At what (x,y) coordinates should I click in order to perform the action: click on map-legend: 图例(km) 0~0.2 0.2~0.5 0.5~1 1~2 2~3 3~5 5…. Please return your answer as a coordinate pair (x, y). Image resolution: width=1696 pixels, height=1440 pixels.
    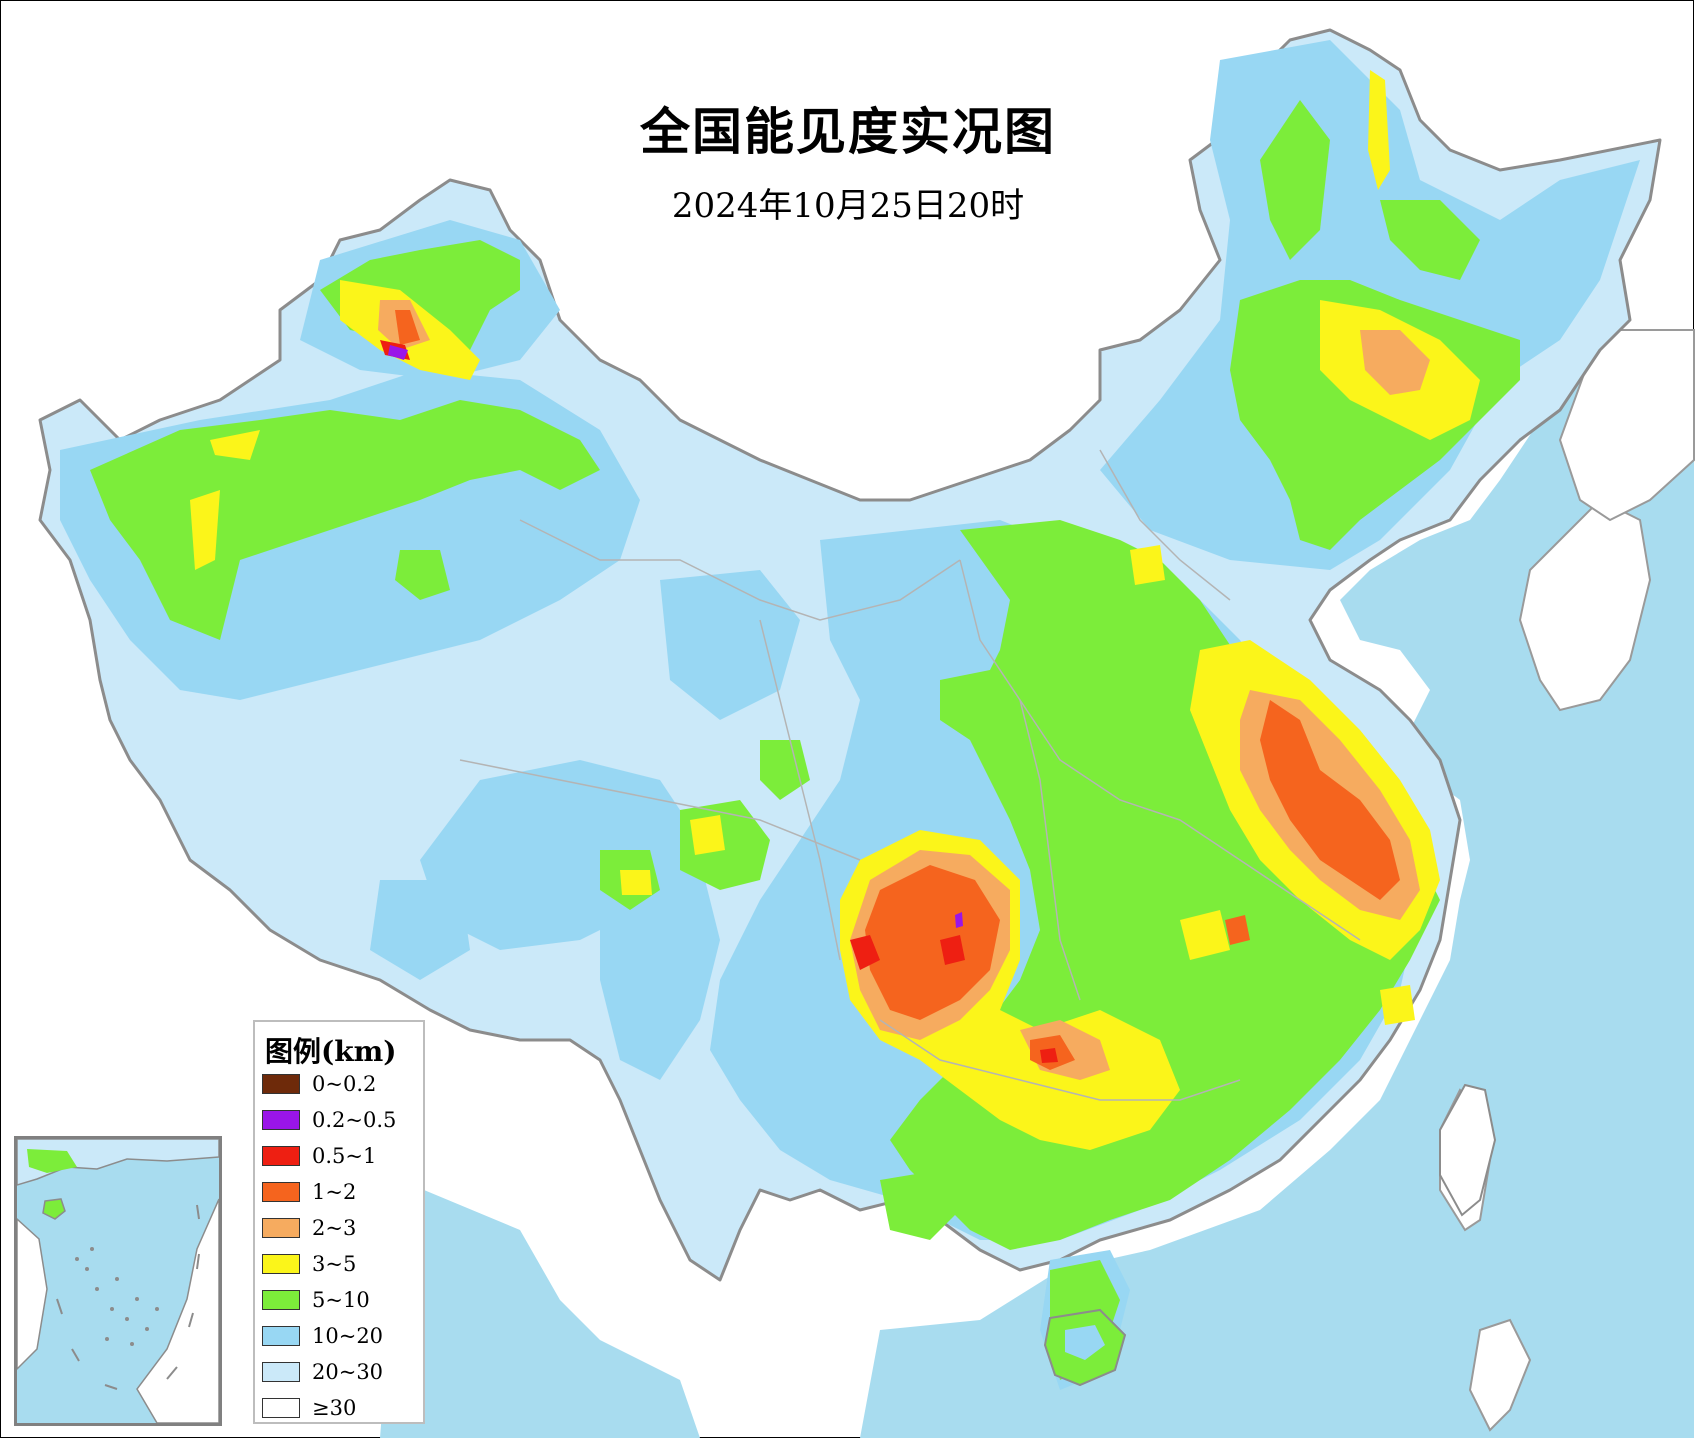
    Looking at the image, I should click on (339, 1222).